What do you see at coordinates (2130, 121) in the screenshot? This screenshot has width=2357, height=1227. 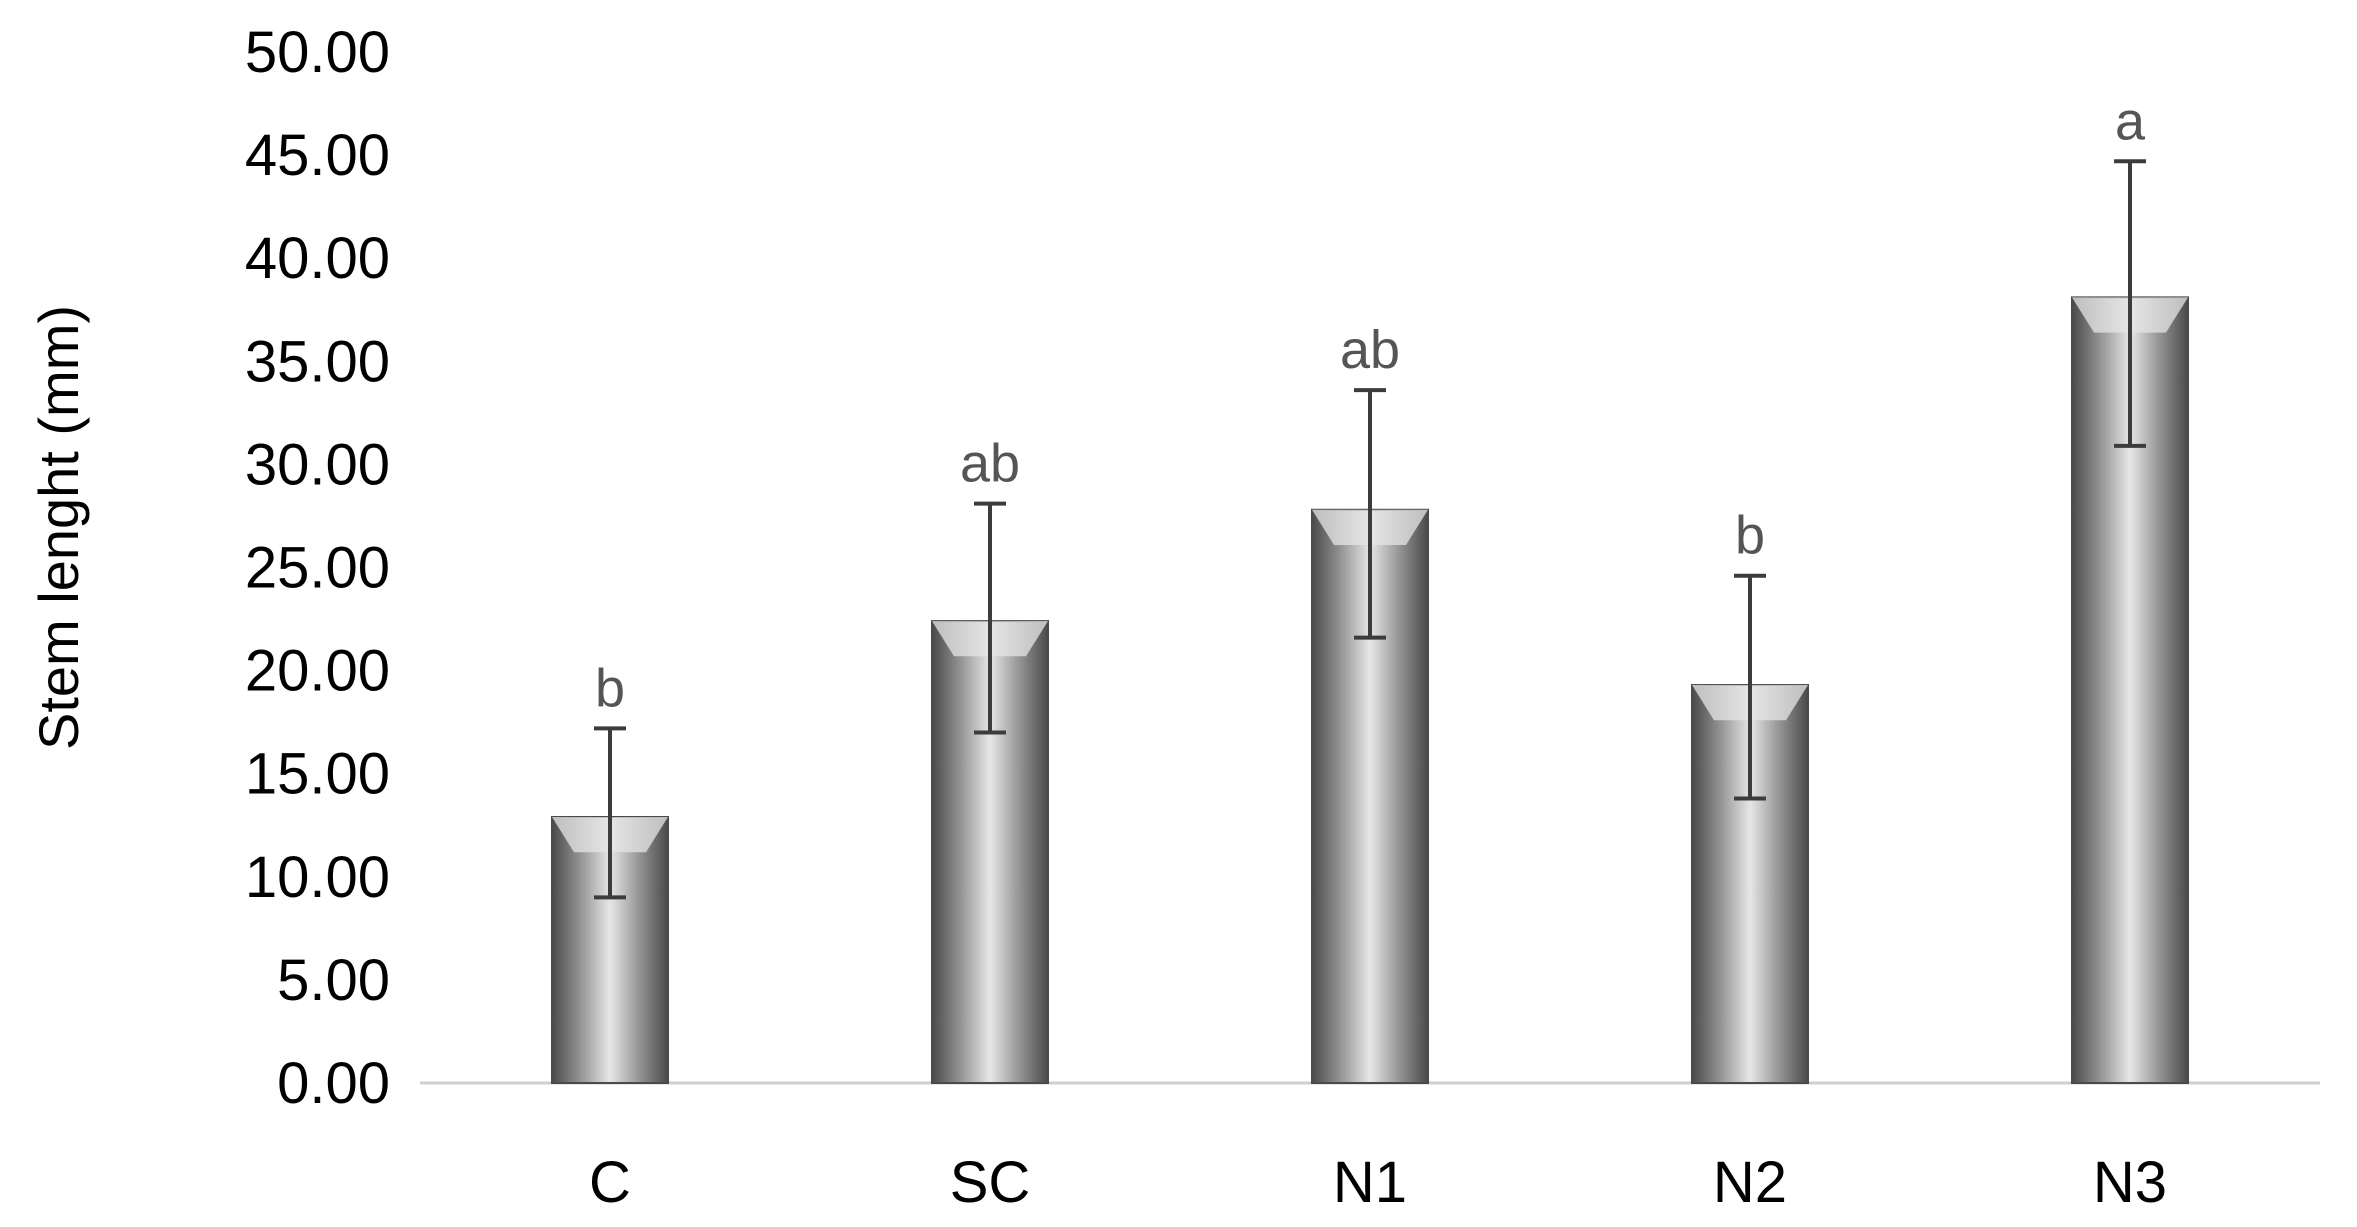 I see `significance-label: a` at bounding box center [2130, 121].